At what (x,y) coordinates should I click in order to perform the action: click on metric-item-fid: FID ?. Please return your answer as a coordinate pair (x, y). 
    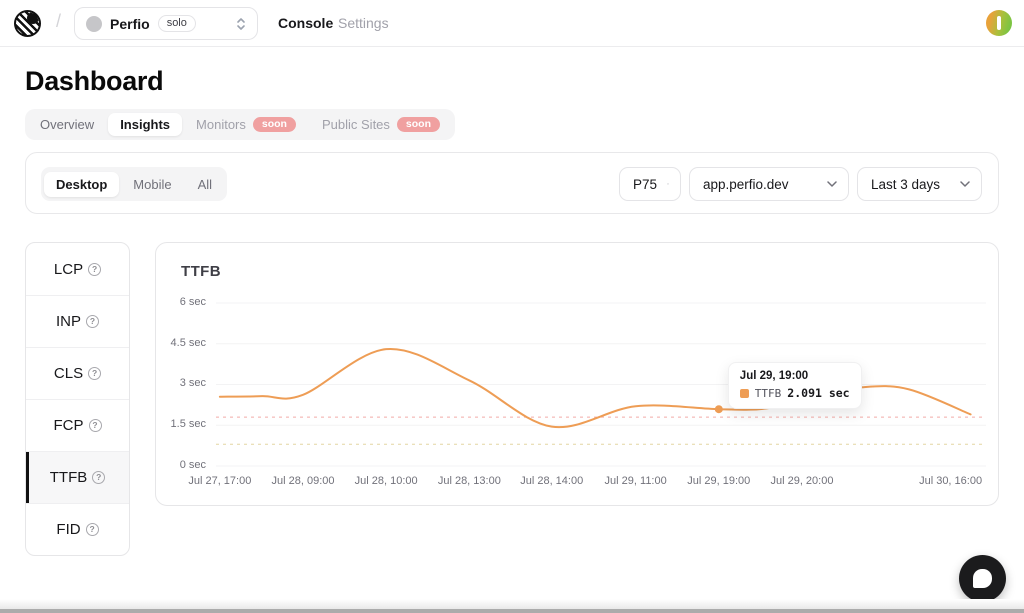
    Looking at the image, I should click on (77, 529).